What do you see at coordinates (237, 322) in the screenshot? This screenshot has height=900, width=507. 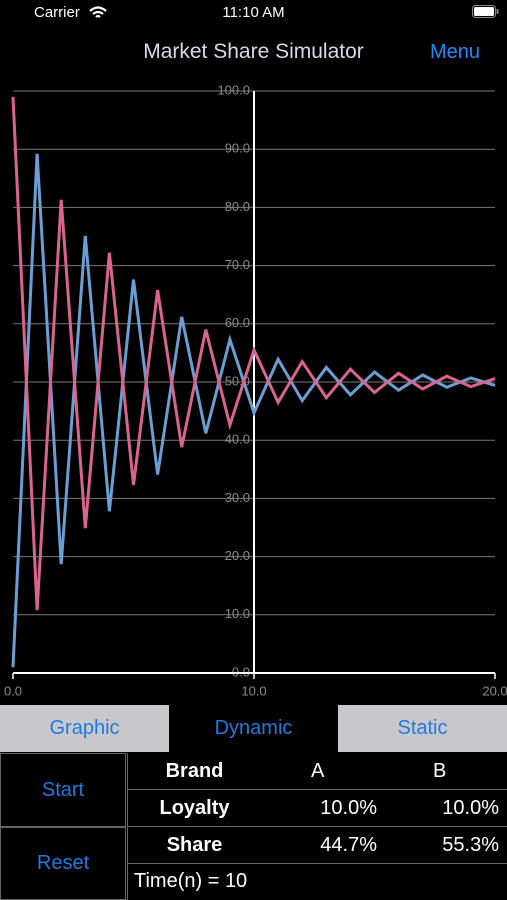 I see `y-tick-label: 60.0` at bounding box center [237, 322].